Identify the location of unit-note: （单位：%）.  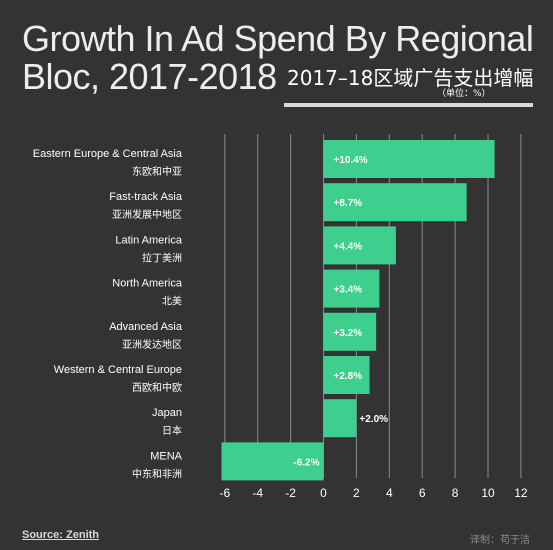
(464, 94).